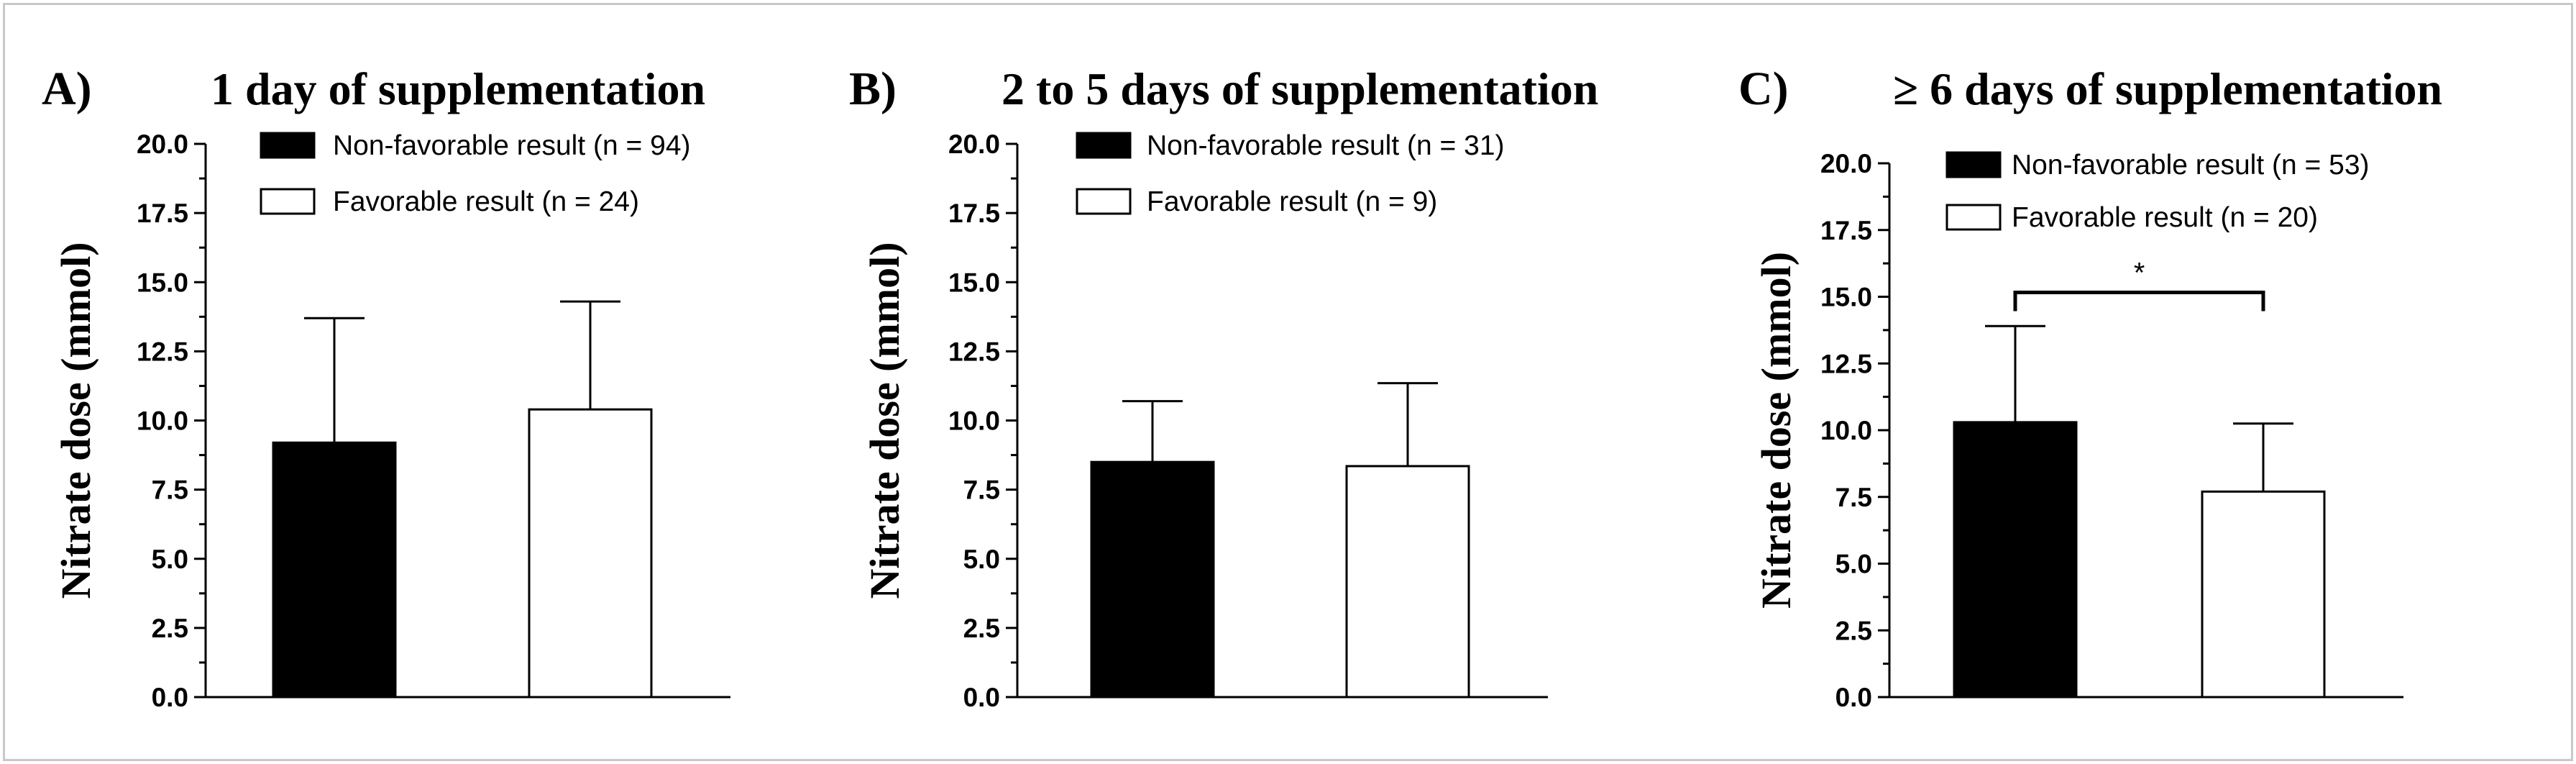 This screenshot has height=764, width=2576. Describe the element at coordinates (2167, 88) in the screenshot. I see `panel-title: ≥ 6 days of supplementation` at that location.